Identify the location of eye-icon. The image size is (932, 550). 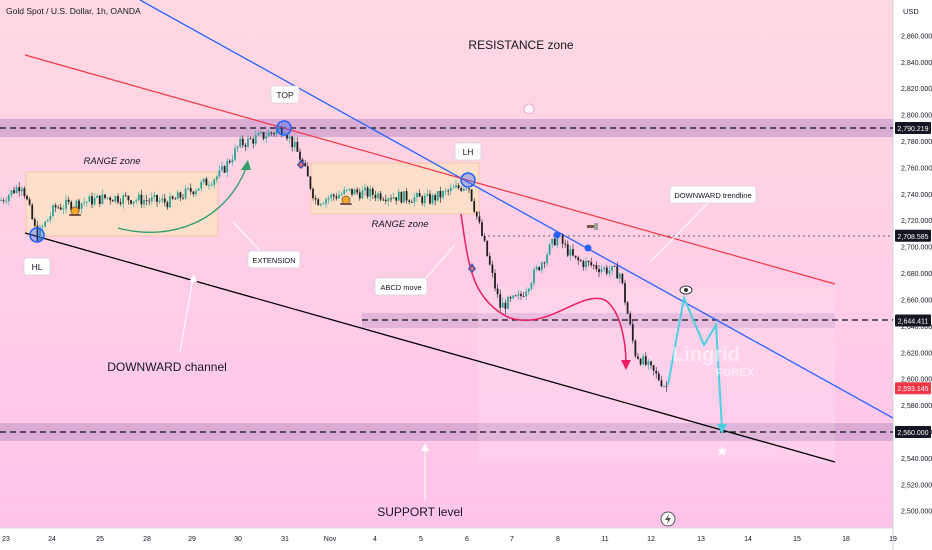
(686, 290).